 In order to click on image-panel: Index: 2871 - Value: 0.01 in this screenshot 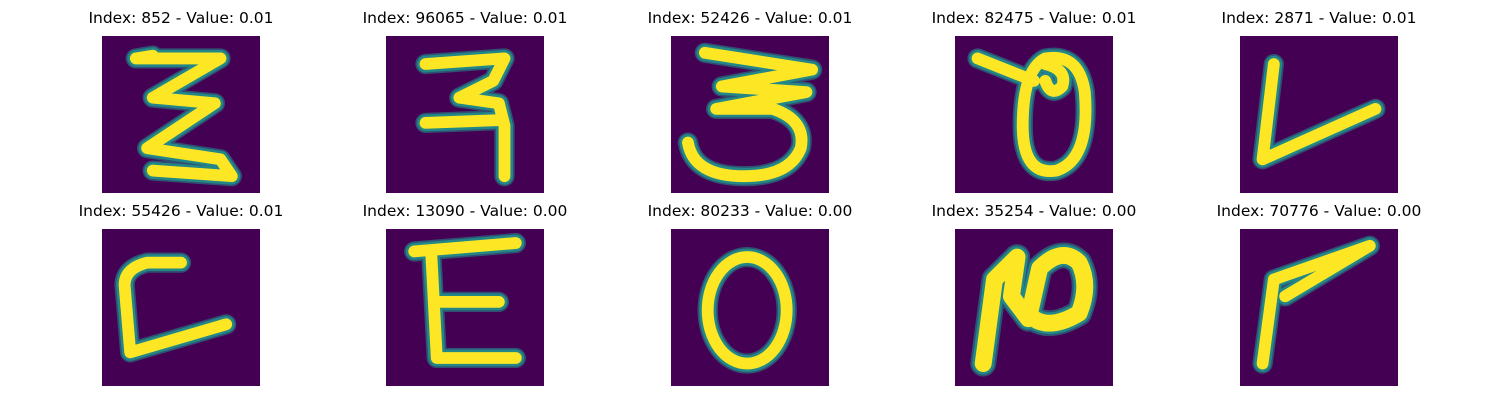, I will do `click(1319, 97)`.